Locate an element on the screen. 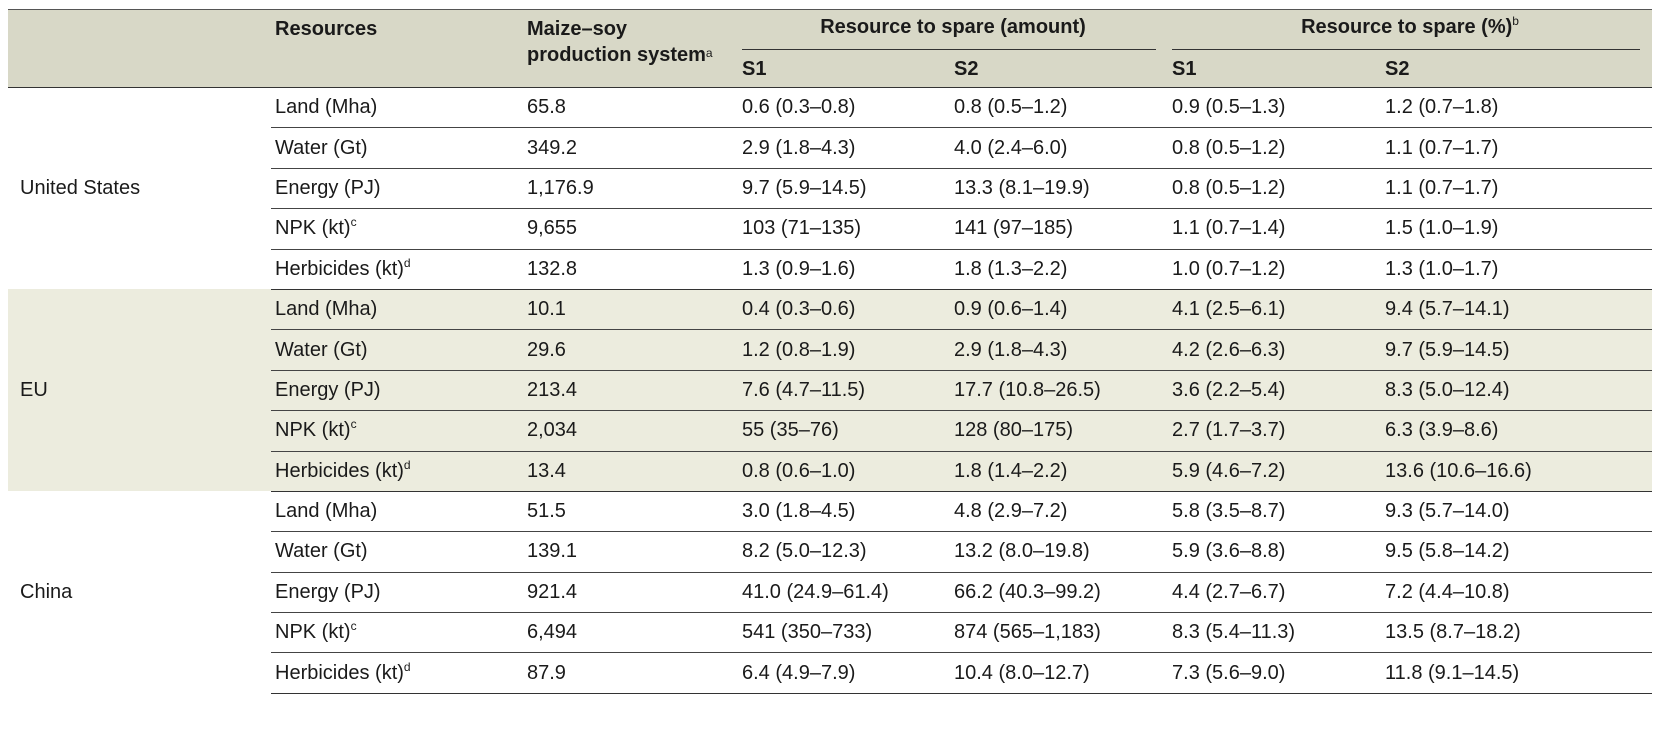  system-value-cell: 213.4 is located at coordinates (630, 391).